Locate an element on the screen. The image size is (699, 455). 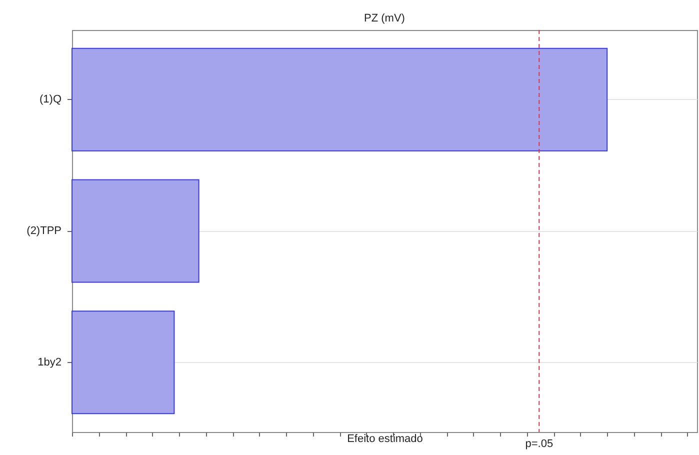
y-tick-label: 1by2 is located at coordinates (50, 362).